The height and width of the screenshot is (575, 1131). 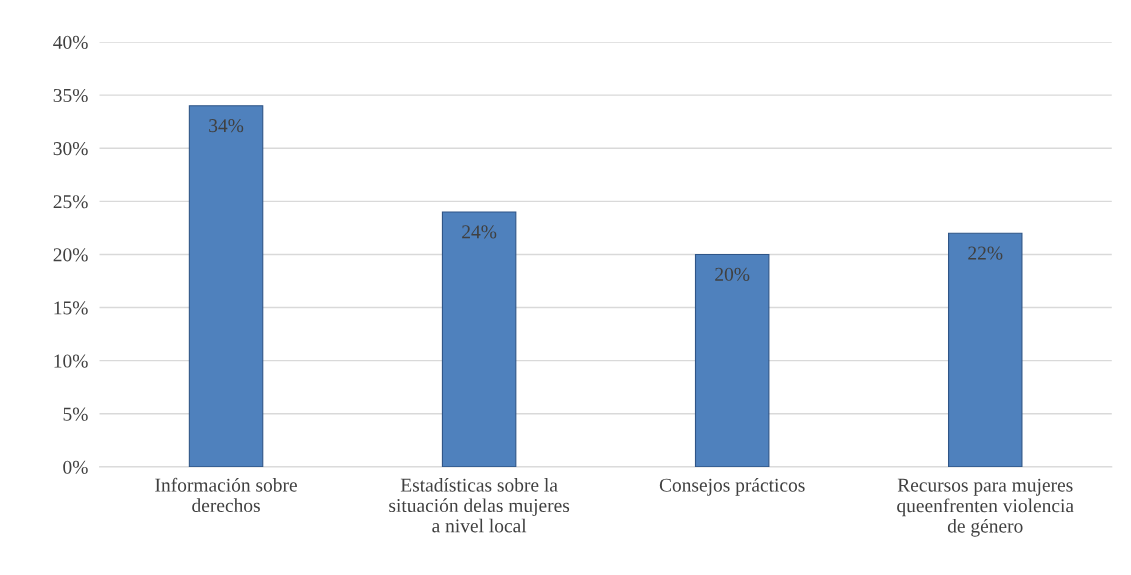 What do you see at coordinates (70, 42) in the screenshot?
I see `y-tick-label: 40%` at bounding box center [70, 42].